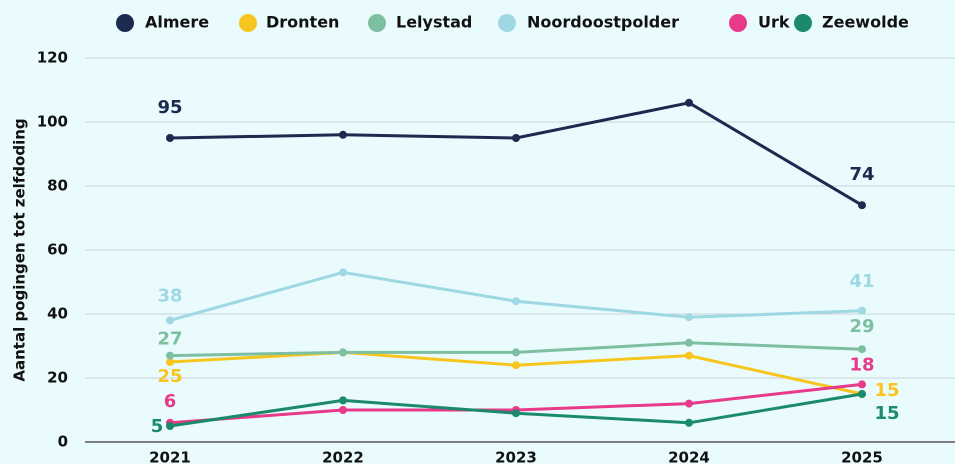 This screenshot has height=464, width=955. I want to click on data-label: 74, so click(861, 174).